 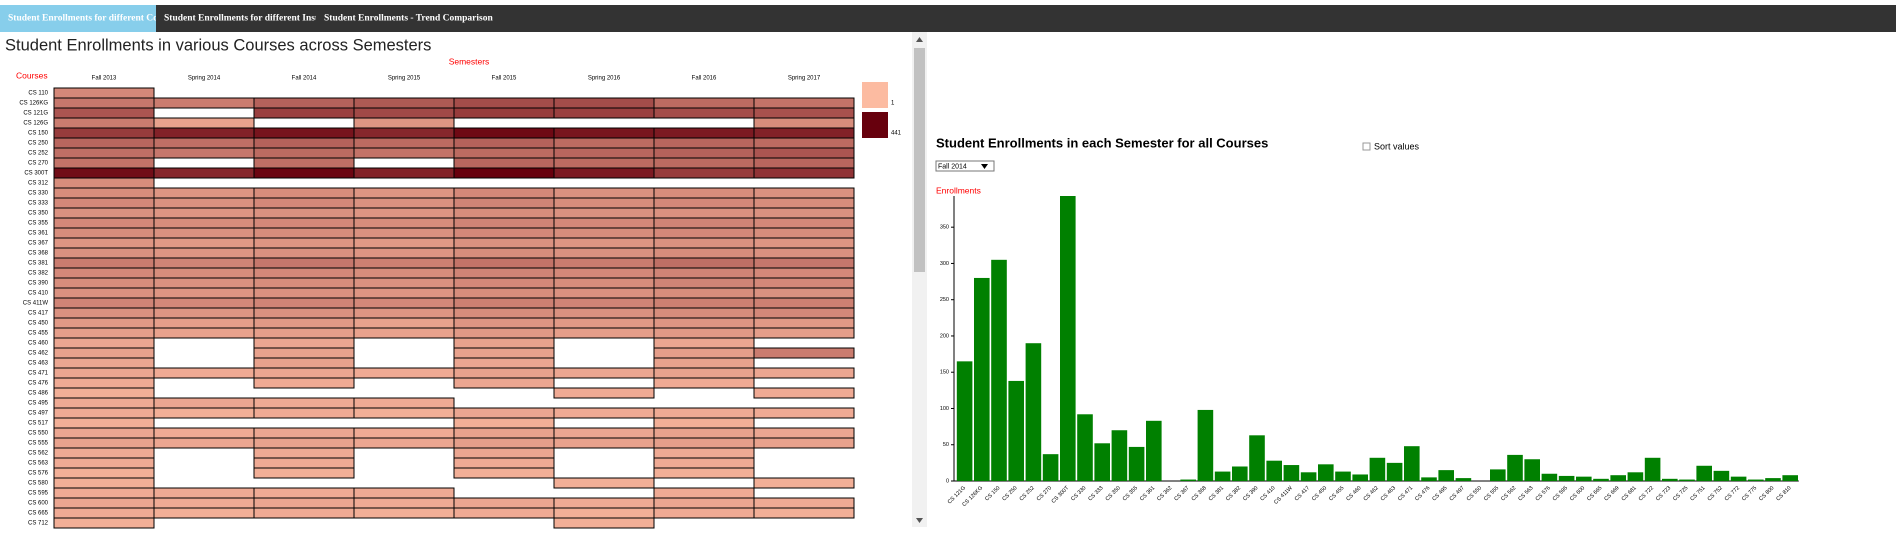 I want to click on row-label: CS 110, so click(x=38, y=94).